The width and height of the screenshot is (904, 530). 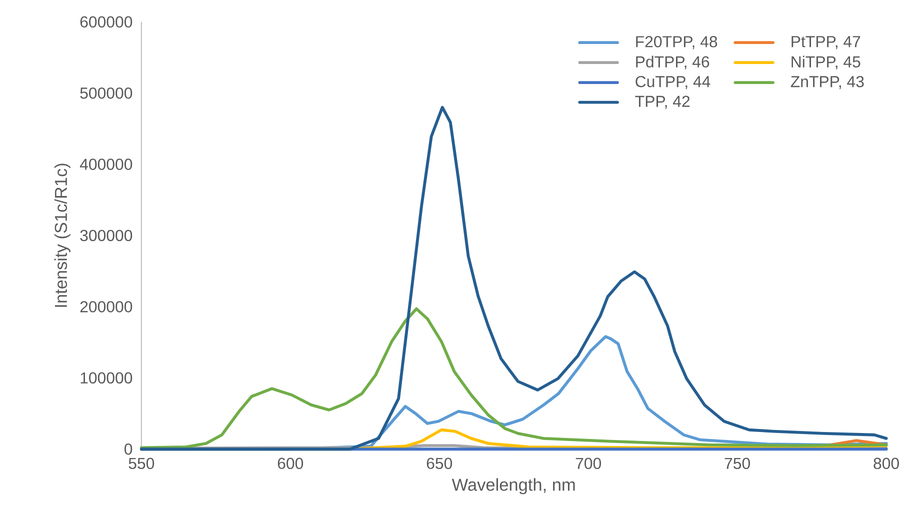 I want to click on x-tick-label: 700, so click(x=589, y=464).